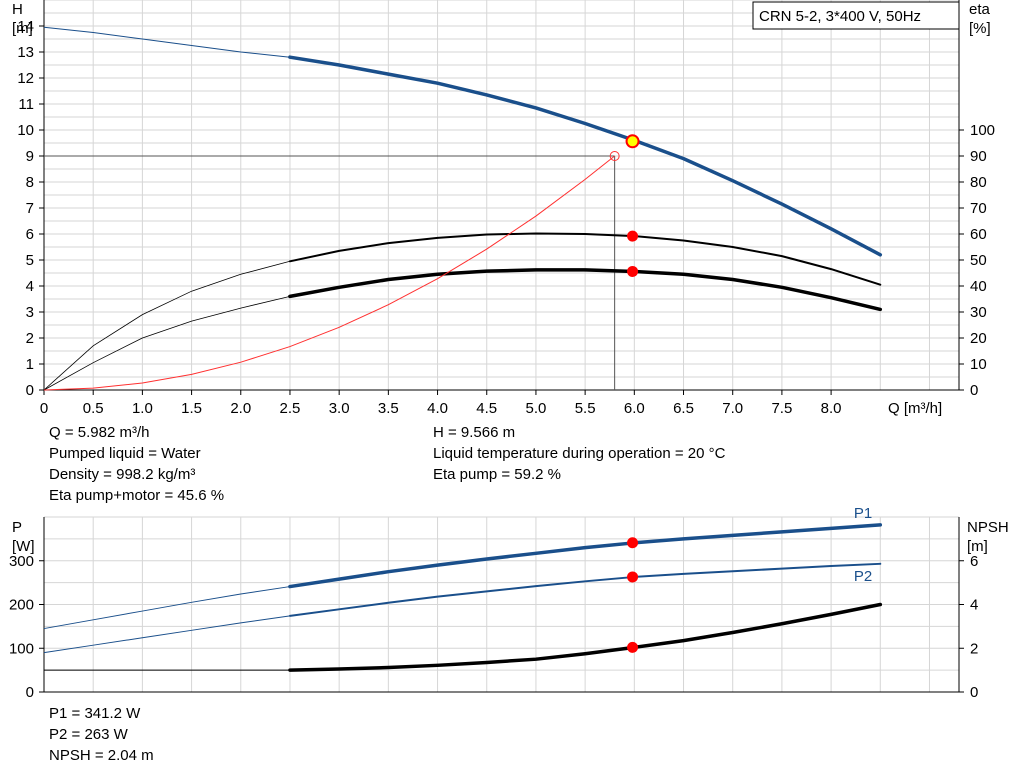  What do you see at coordinates (26, 104) in the screenshot?
I see `y-tick-label: 11` at bounding box center [26, 104].